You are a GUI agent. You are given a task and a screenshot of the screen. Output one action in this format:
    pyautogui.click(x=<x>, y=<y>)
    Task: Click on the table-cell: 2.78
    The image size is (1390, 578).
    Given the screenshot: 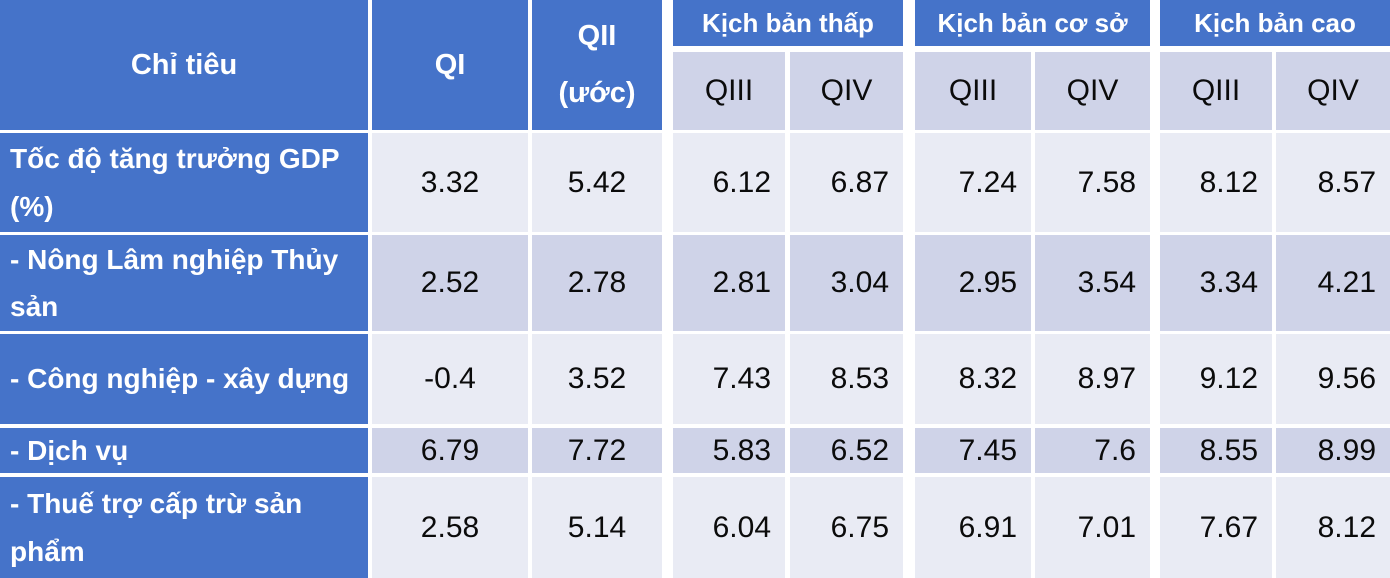 What is the action you would take?
    pyautogui.click(x=597, y=283)
    